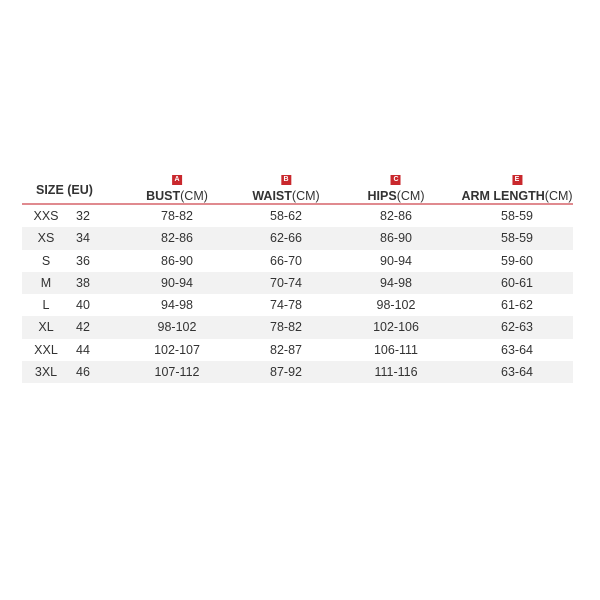 The image size is (600, 600). Describe the element at coordinates (396, 305) in the screenshot. I see `cell-hips: 98-102` at that location.